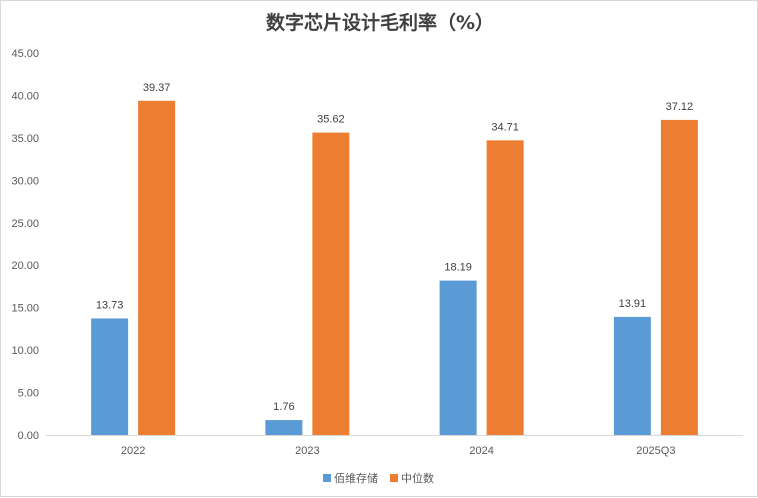 Image resolution: width=758 pixels, height=498 pixels. Describe the element at coordinates (133, 451) in the screenshot. I see `x-tick-label: 2022` at that location.